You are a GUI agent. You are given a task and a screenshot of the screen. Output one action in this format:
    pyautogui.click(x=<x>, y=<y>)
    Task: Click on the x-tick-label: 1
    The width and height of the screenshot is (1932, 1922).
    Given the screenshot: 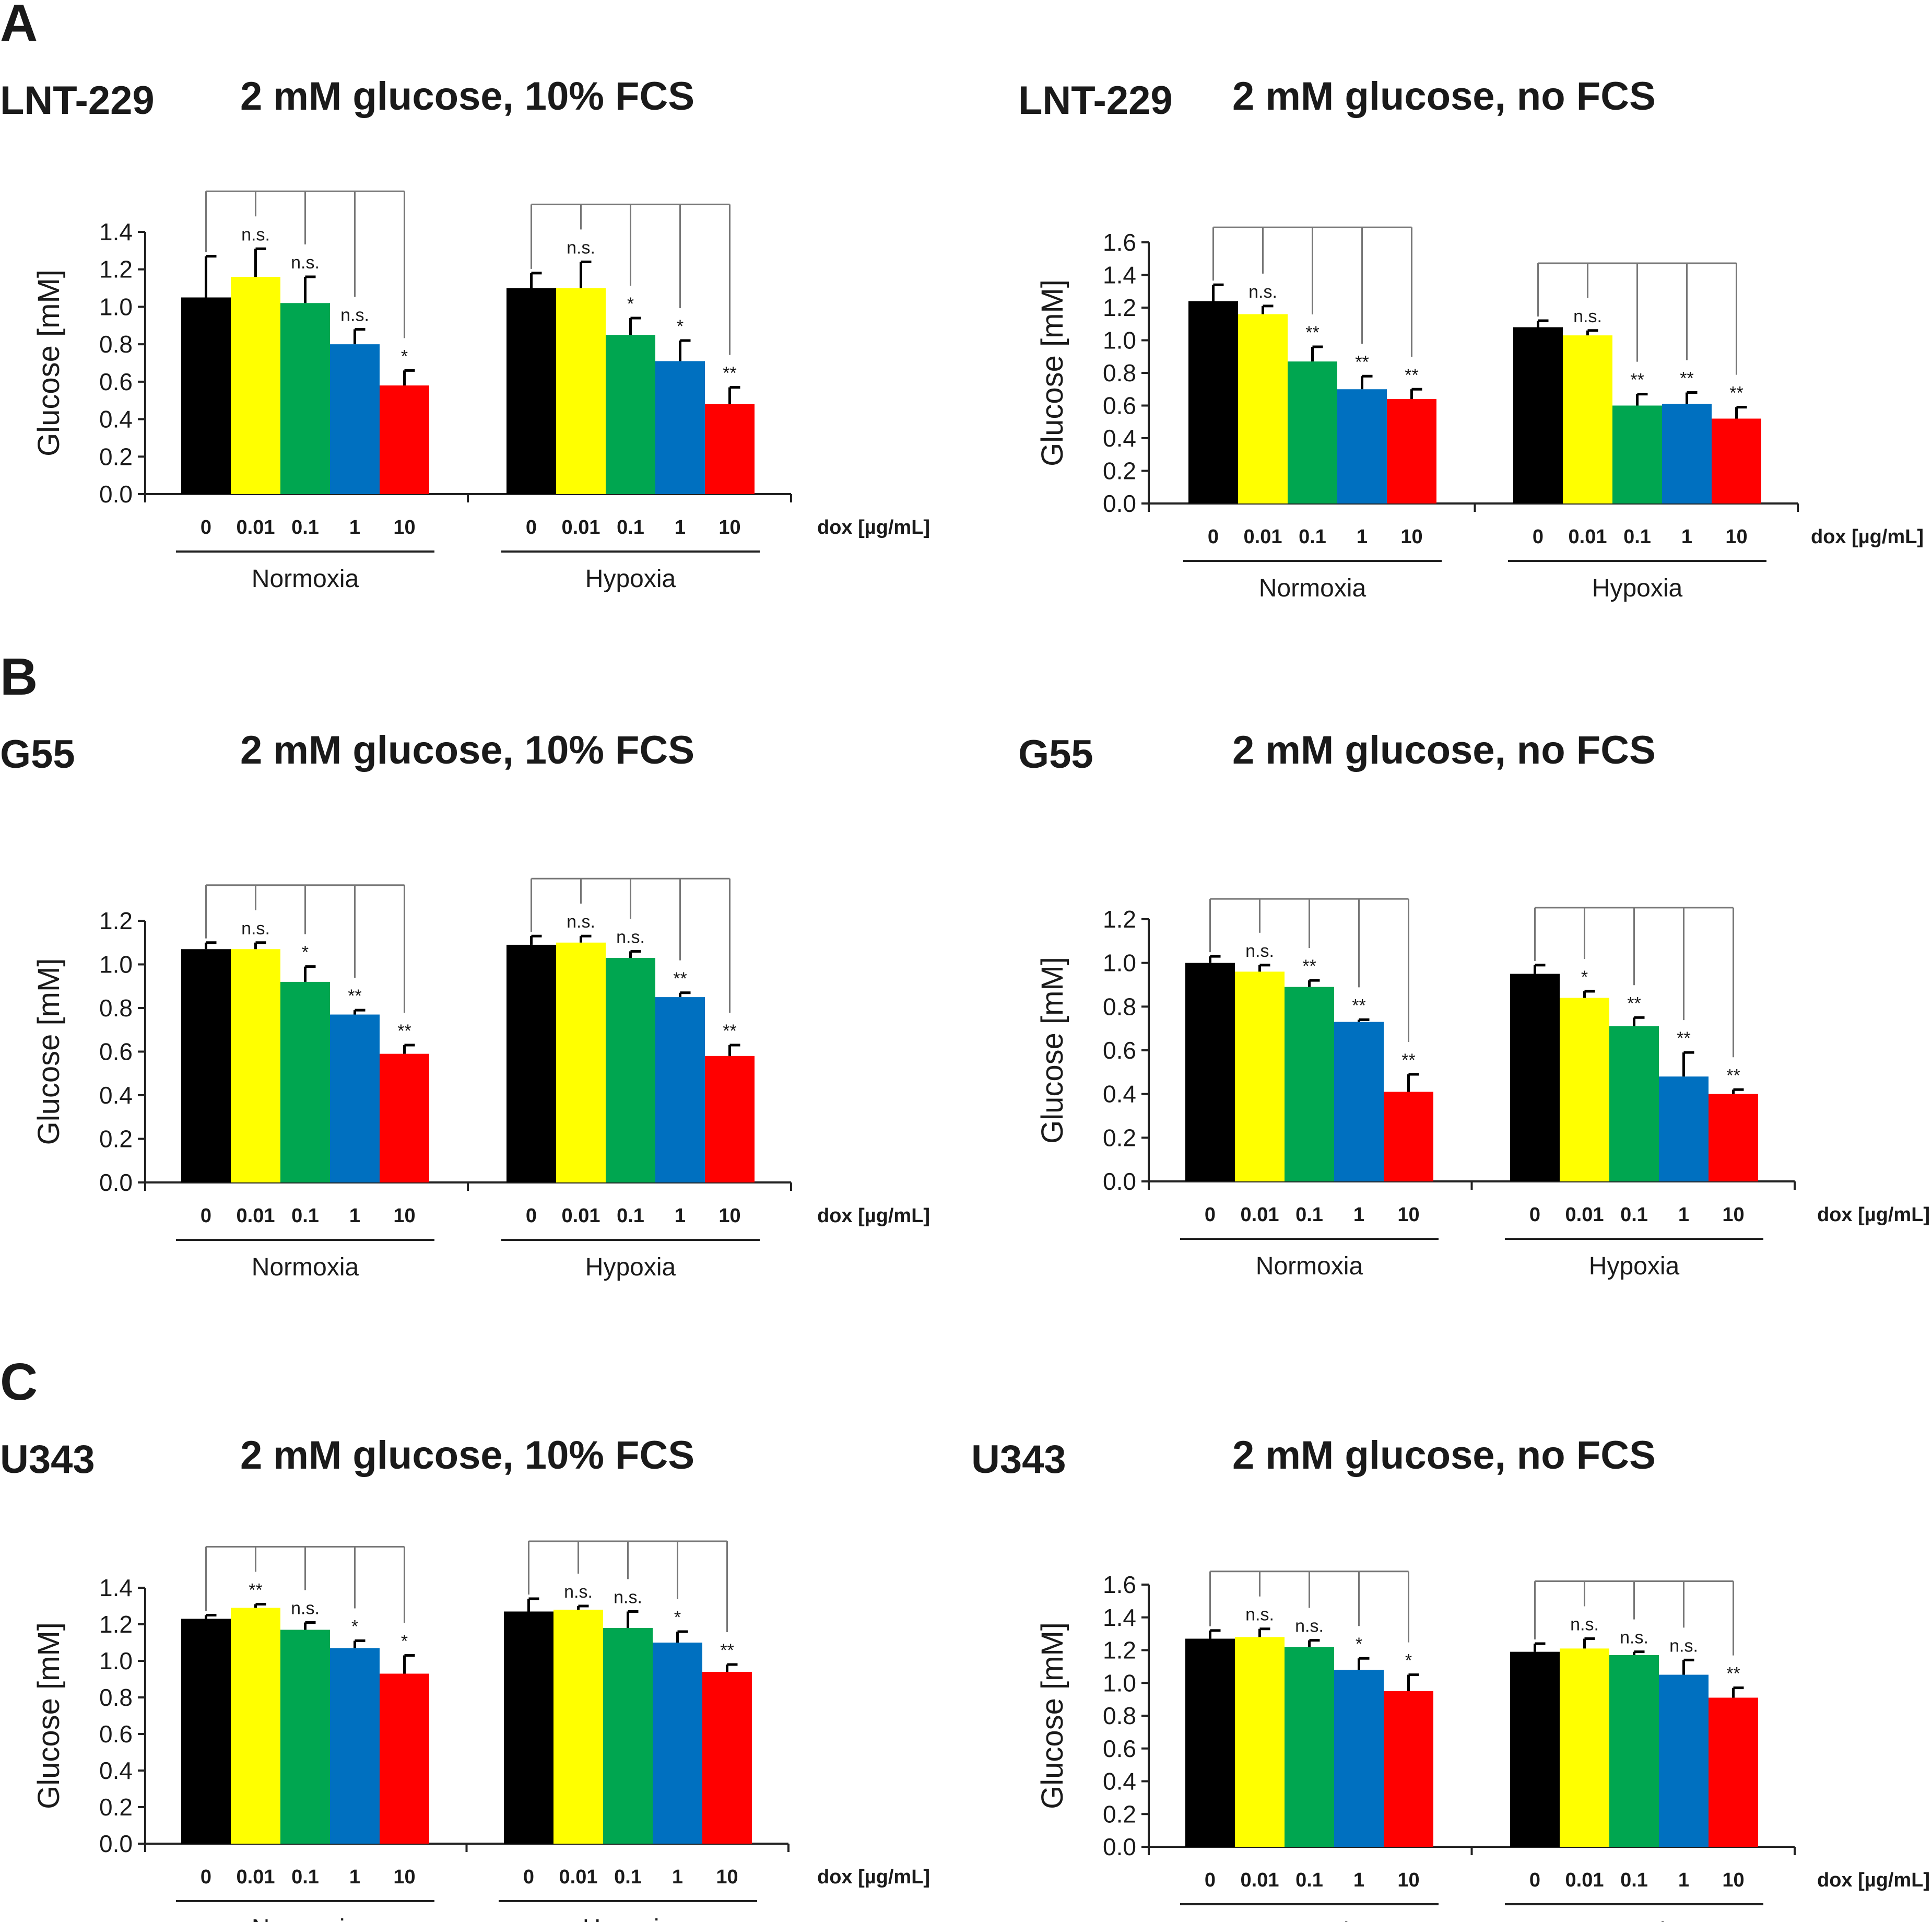 What is the action you would take?
    pyautogui.click(x=354, y=1877)
    